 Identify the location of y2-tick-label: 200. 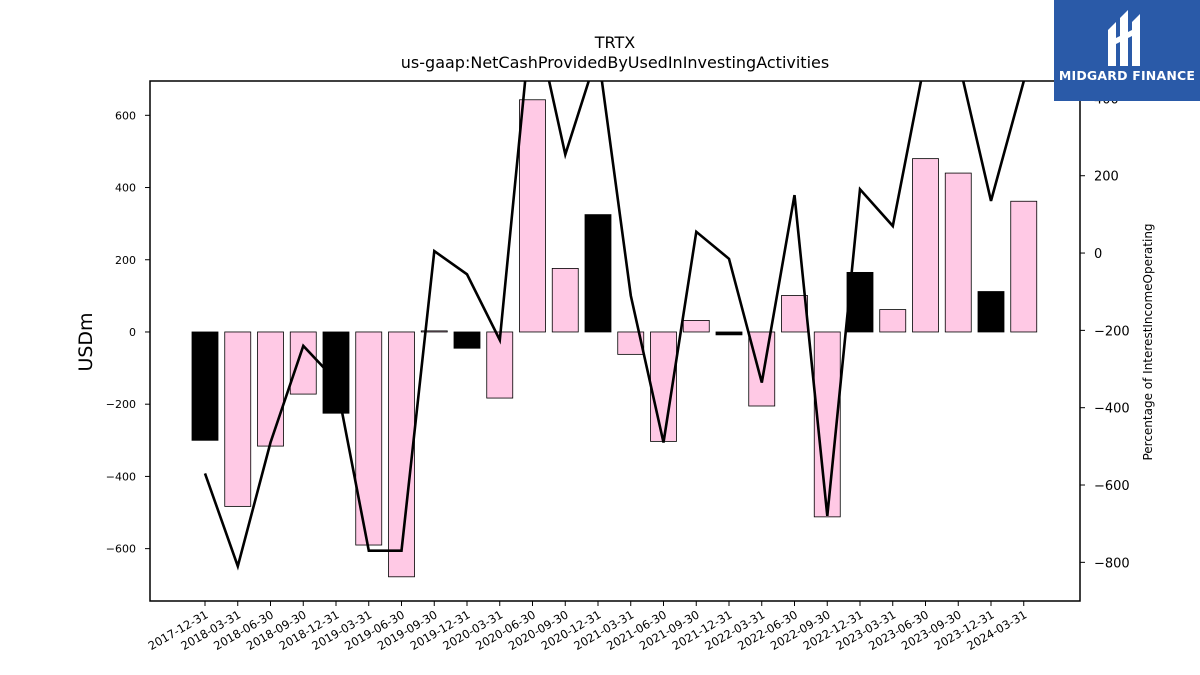
(1106, 177).